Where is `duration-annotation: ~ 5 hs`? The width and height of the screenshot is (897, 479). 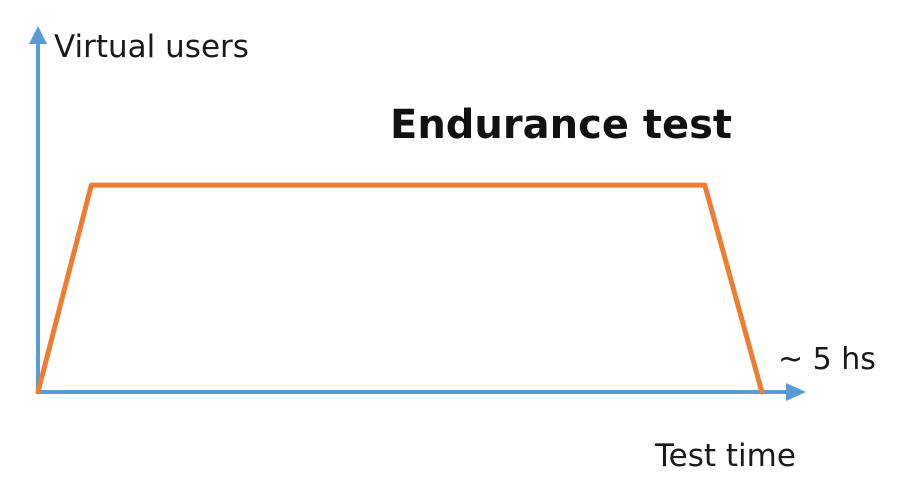 duration-annotation: ~ 5 hs is located at coordinates (827, 359).